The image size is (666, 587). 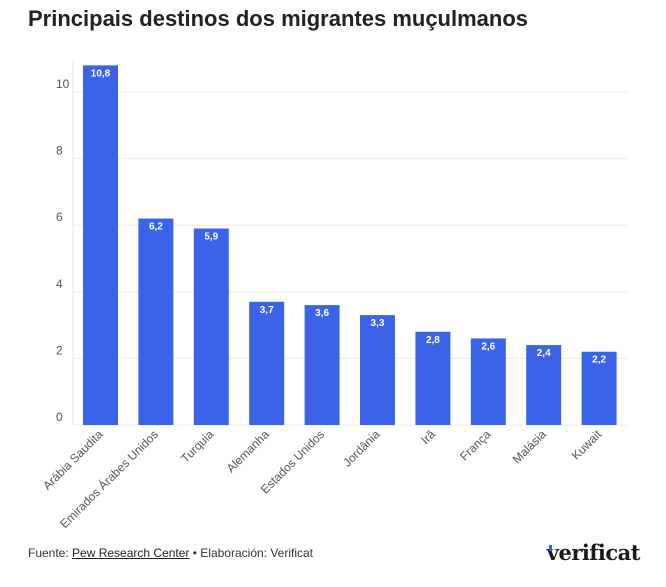 I want to click on data-label: 2,4, so click(x=544, y=353).